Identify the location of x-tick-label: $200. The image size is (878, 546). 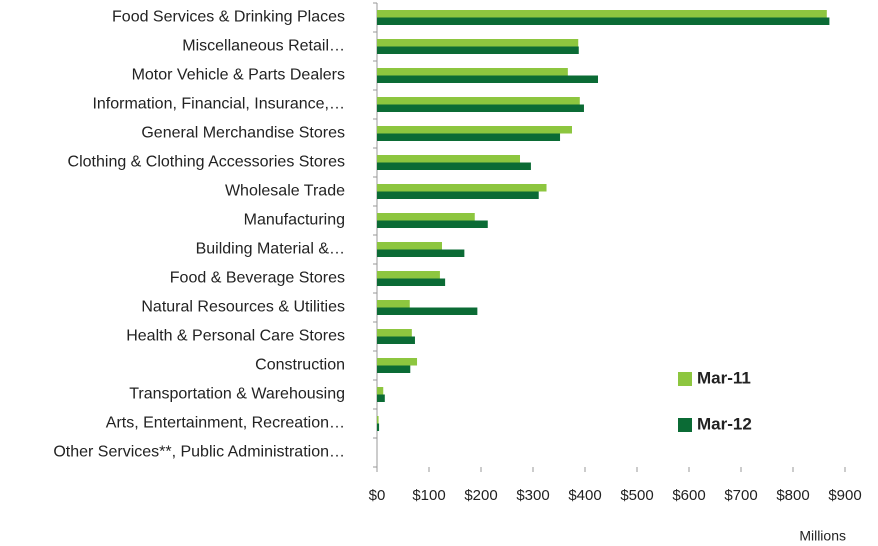
(480, 495).